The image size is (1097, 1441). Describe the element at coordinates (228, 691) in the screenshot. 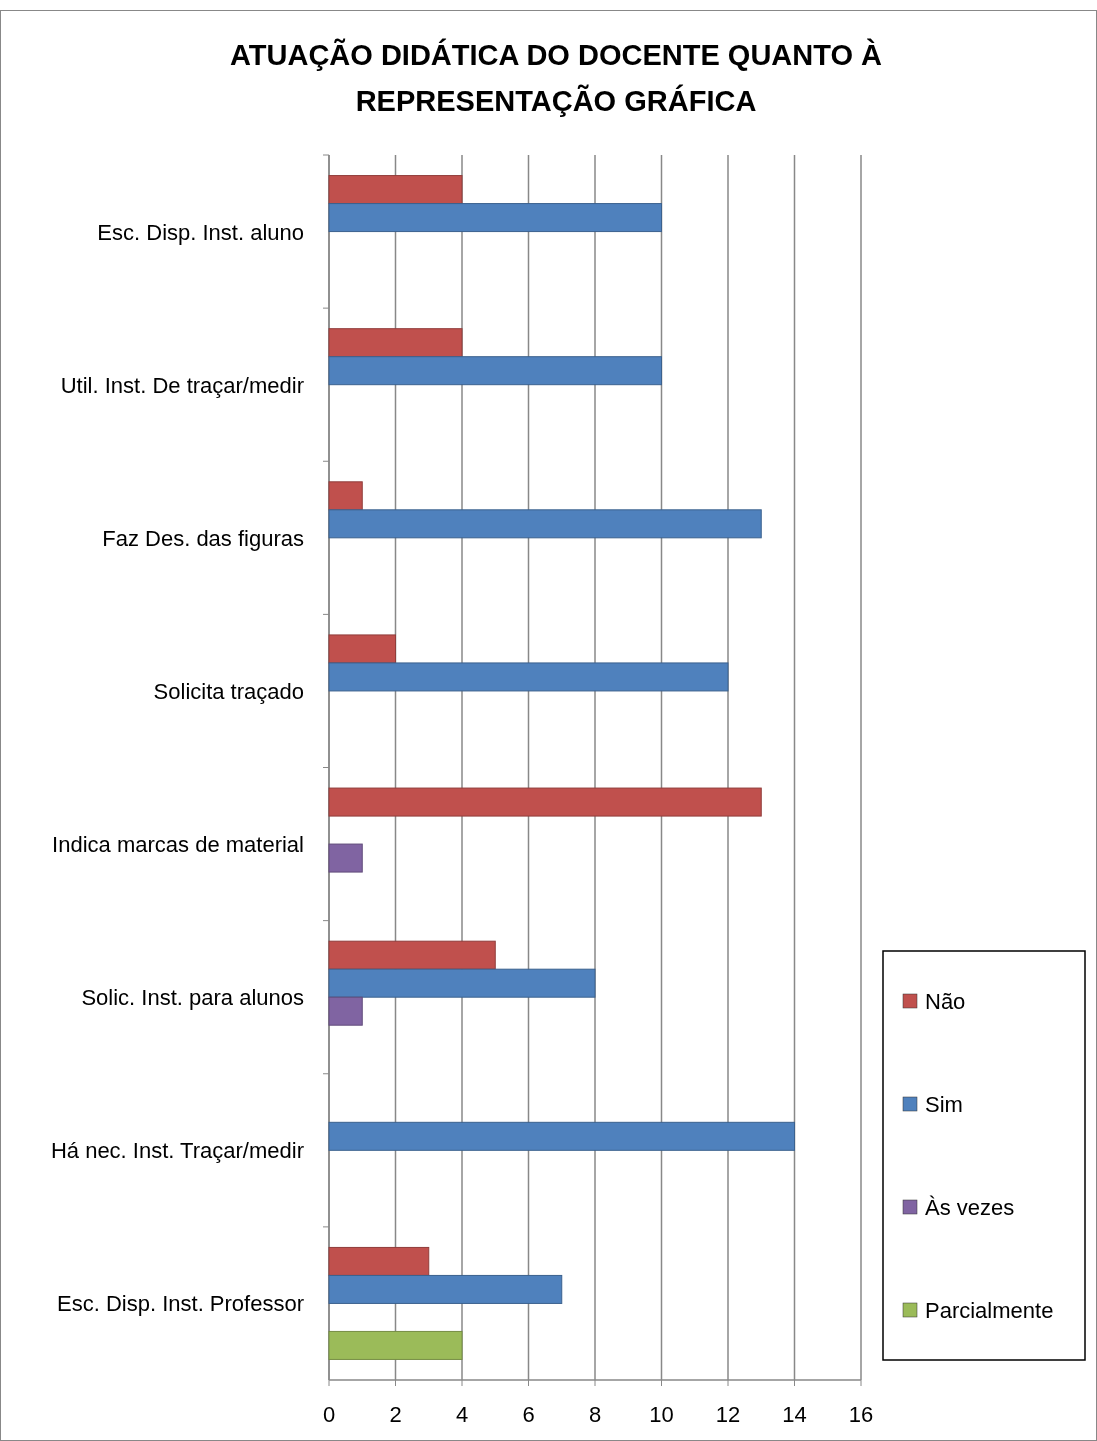

I see `y-tick-label: Solicita traçado` at that location.